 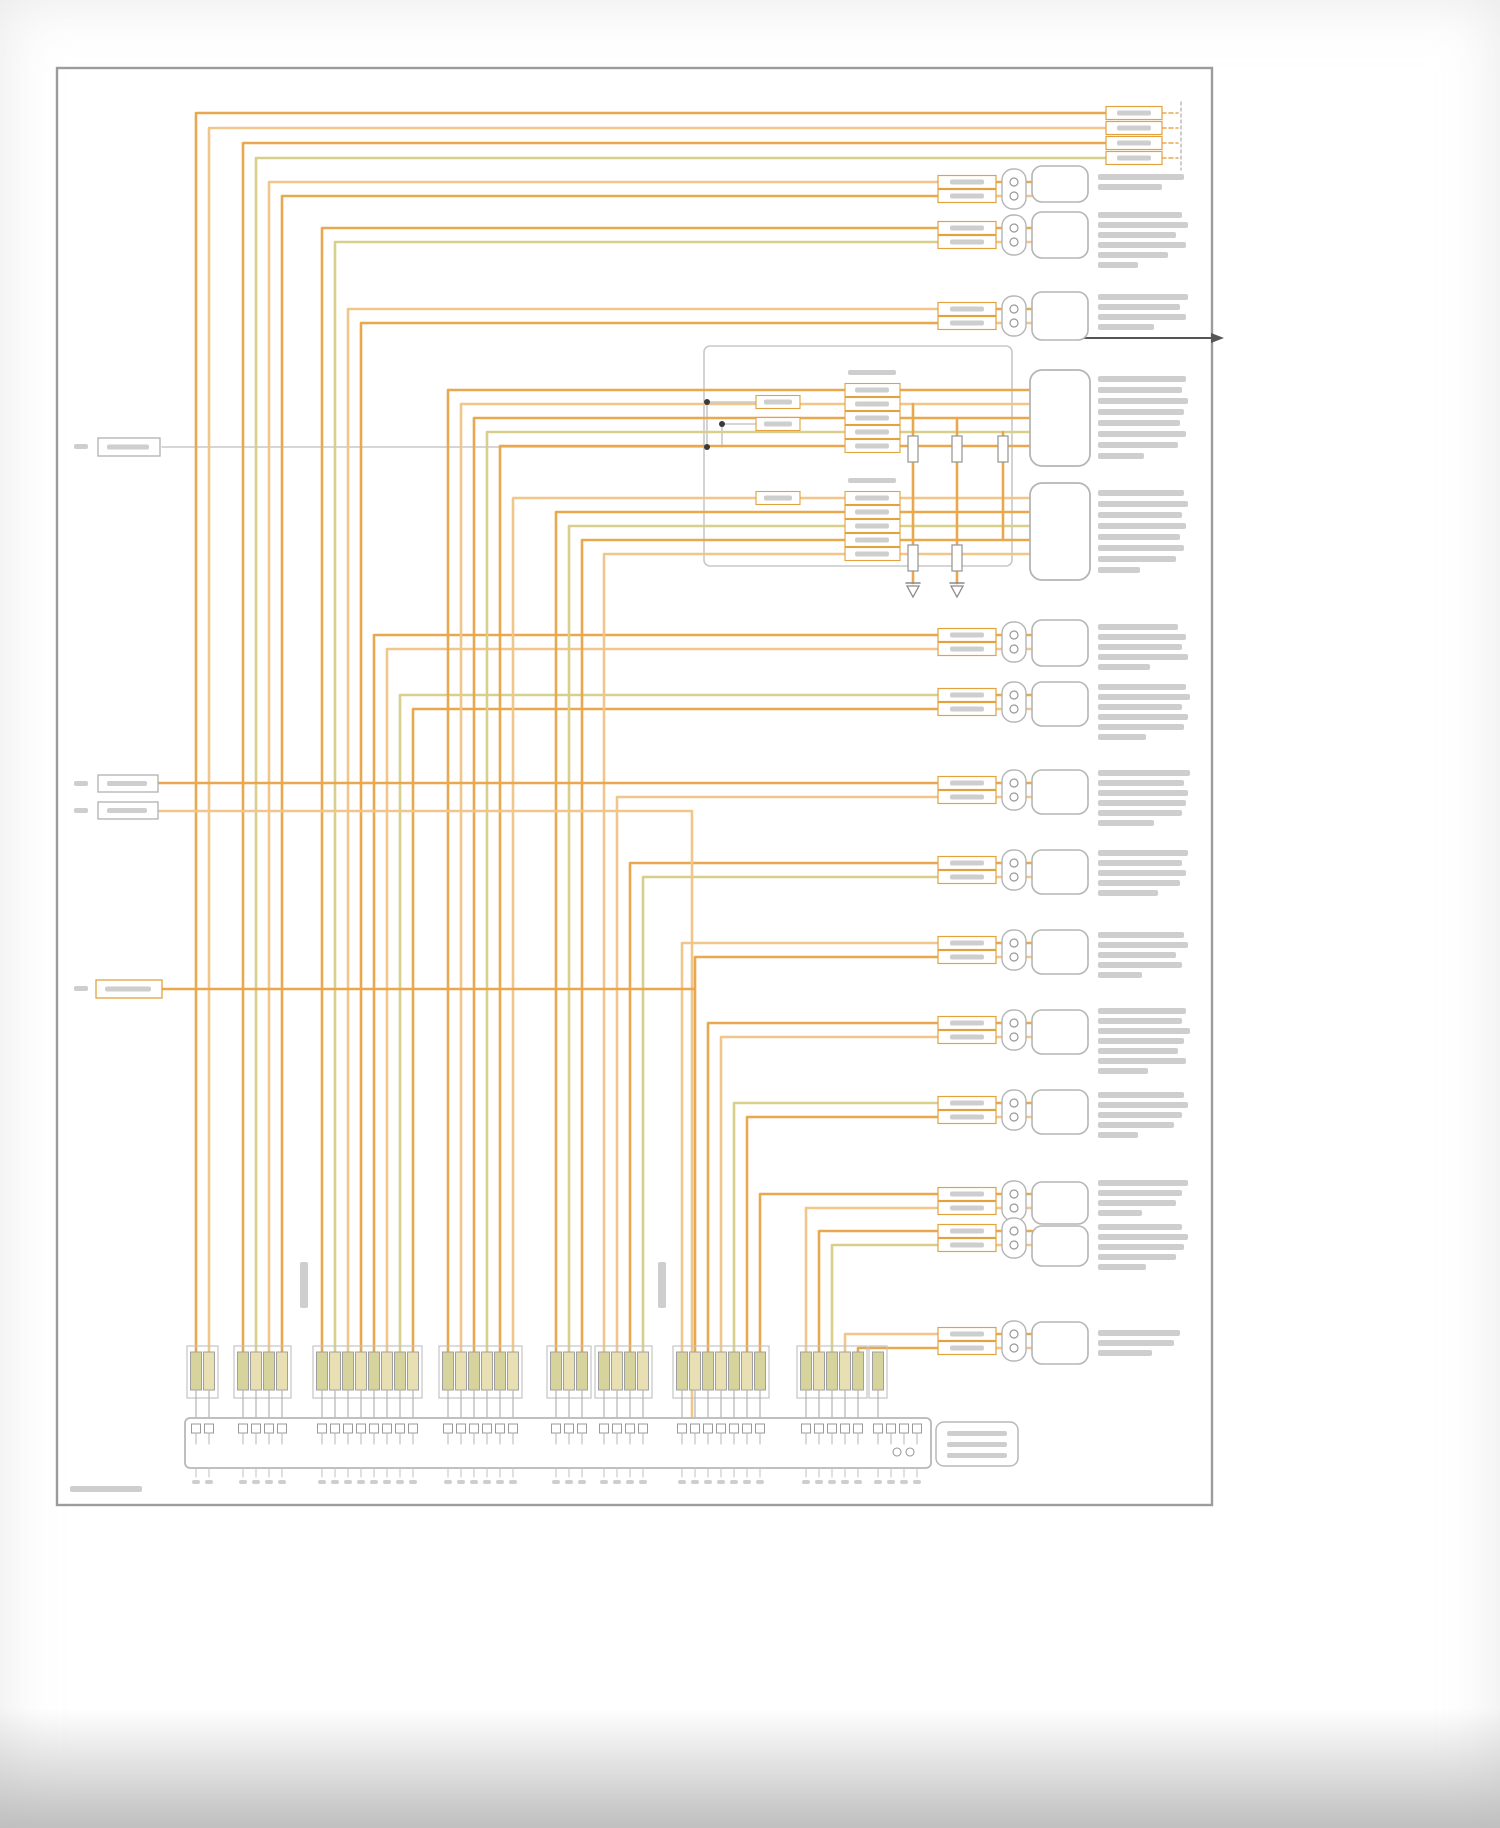 I want to click on group-header-smudge, so click(x=872, y=372).